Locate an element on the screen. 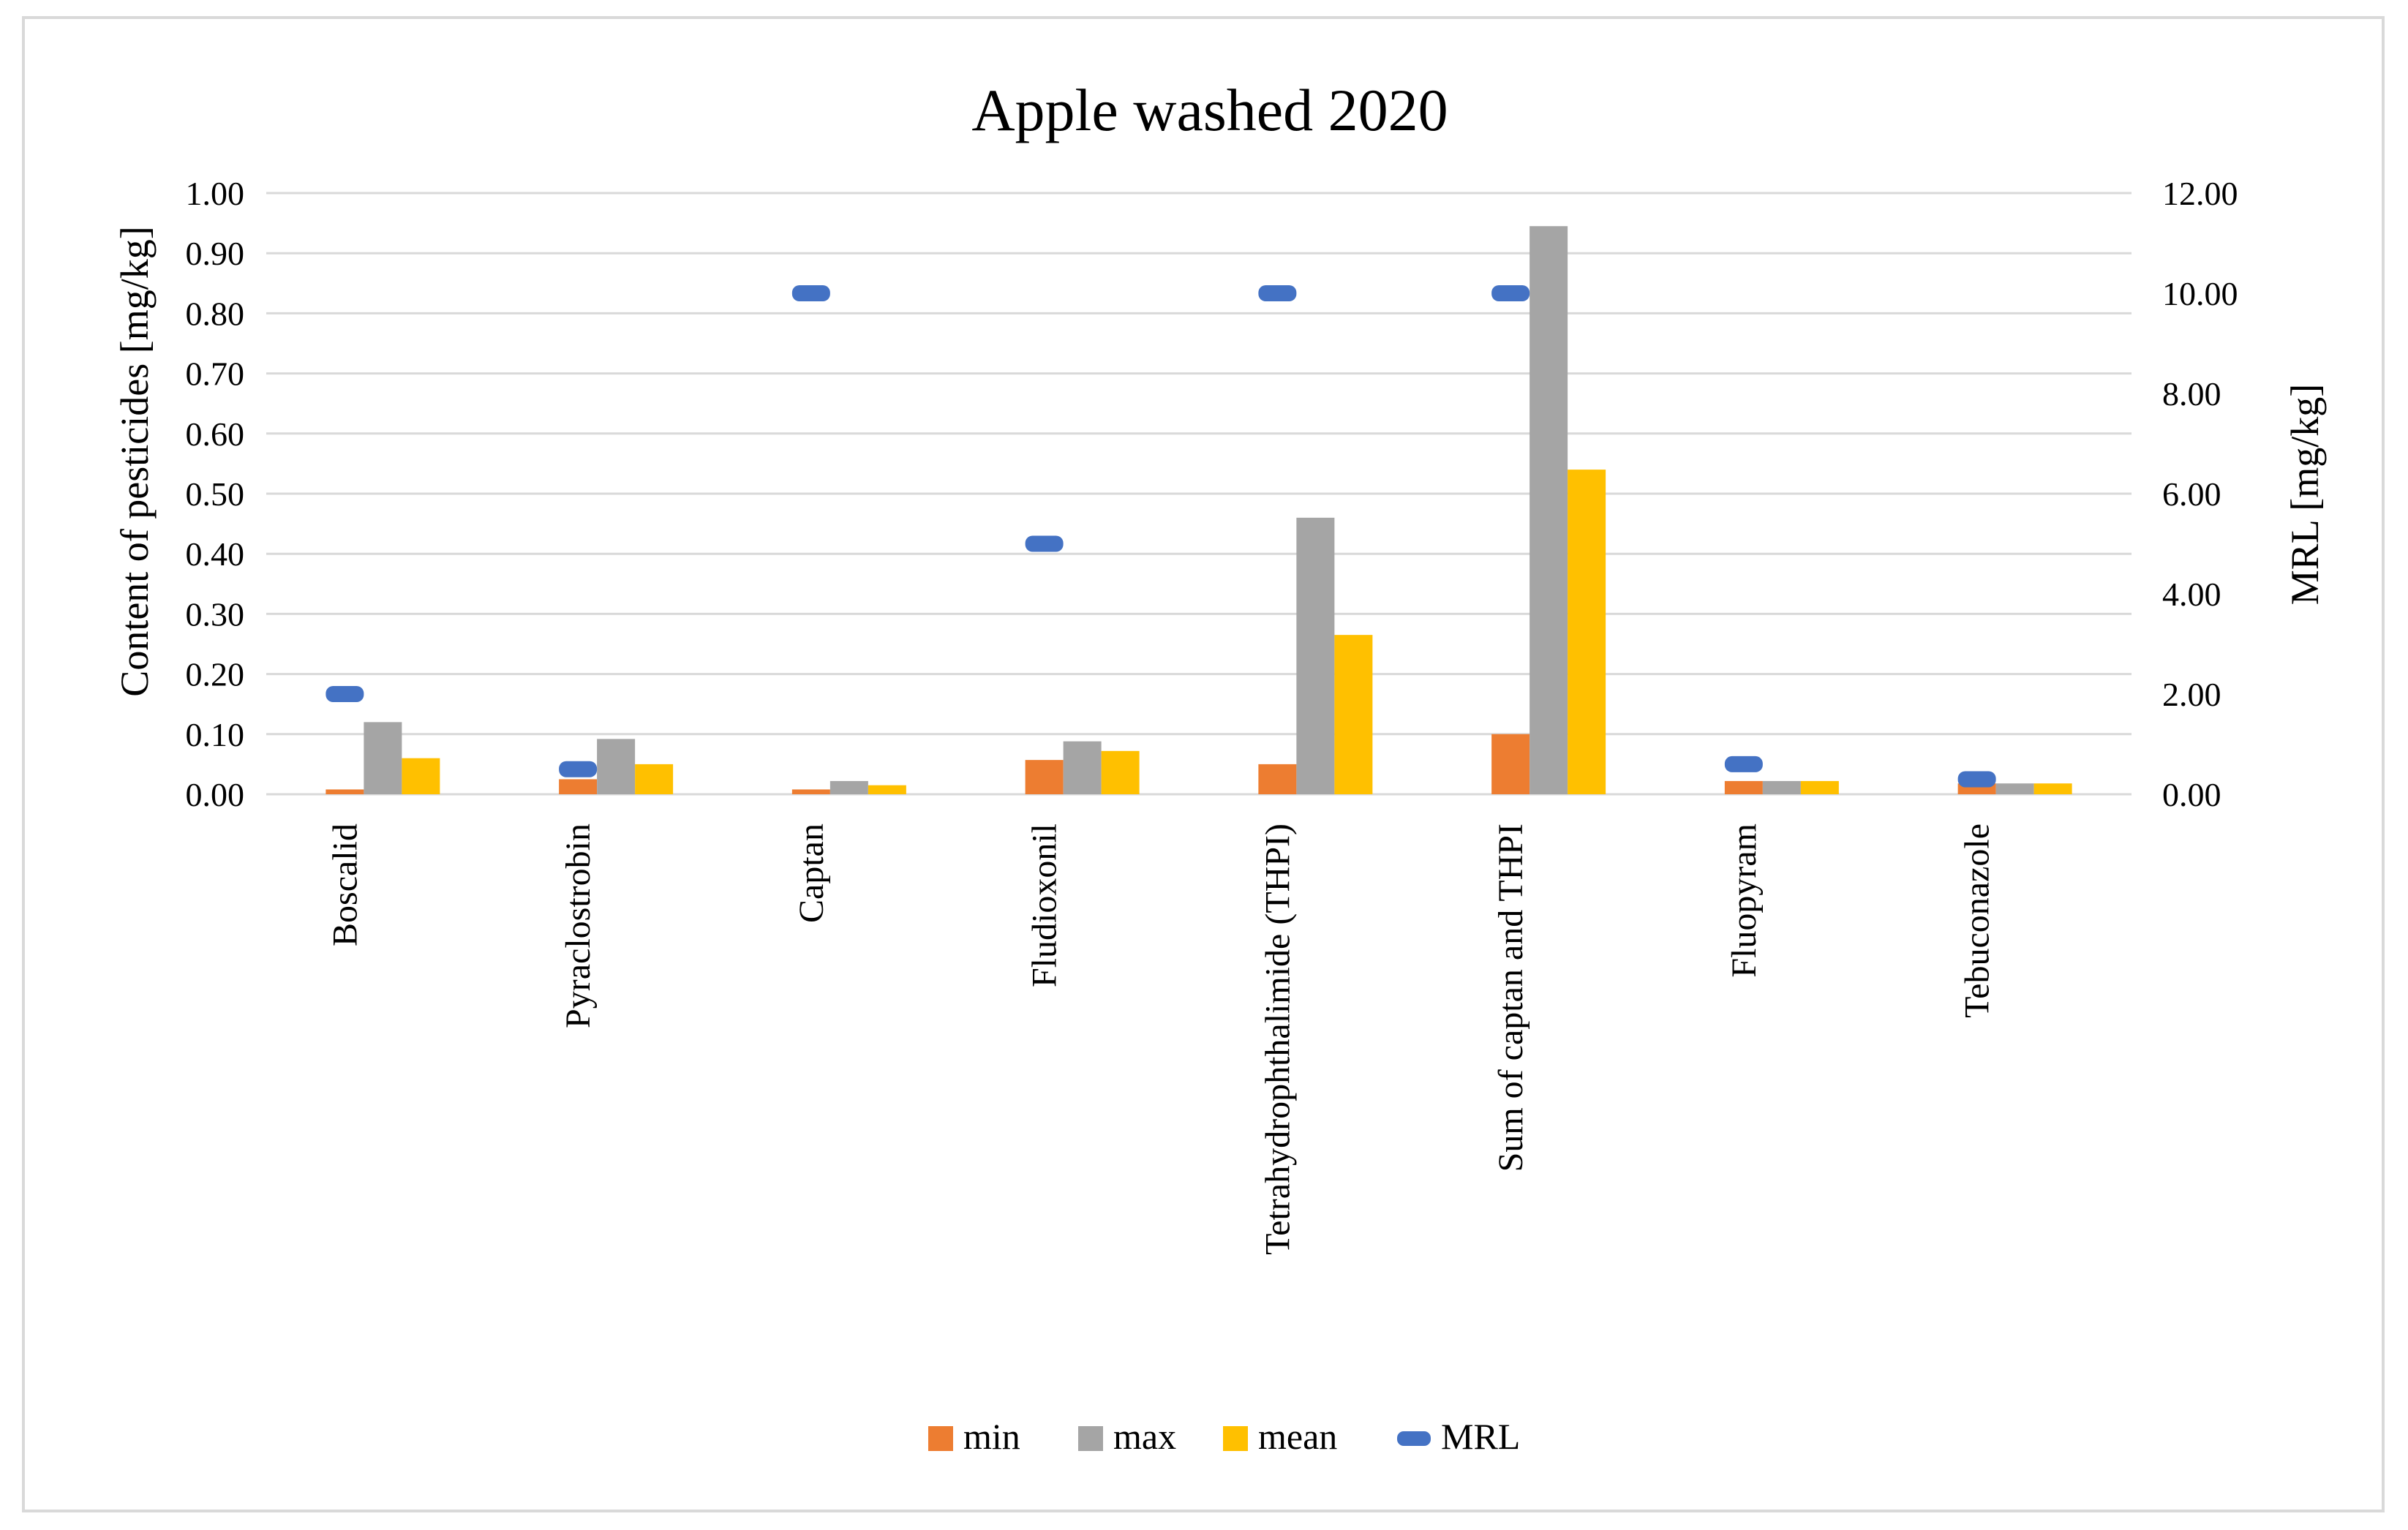 This screenshot has width=2408, height=1530. category-label: Tebuconazole is located at coordinates (1978, 921).